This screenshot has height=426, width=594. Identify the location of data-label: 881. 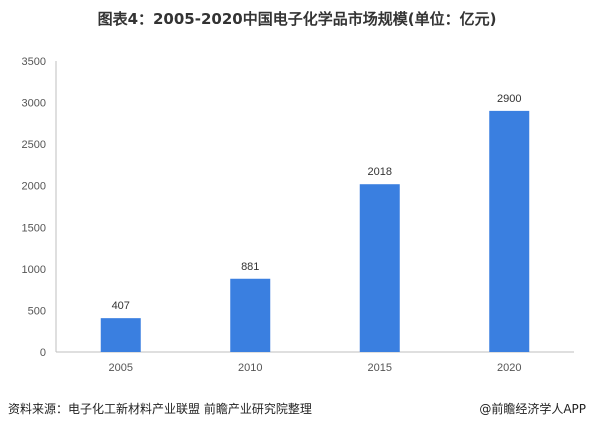
(250, 267).